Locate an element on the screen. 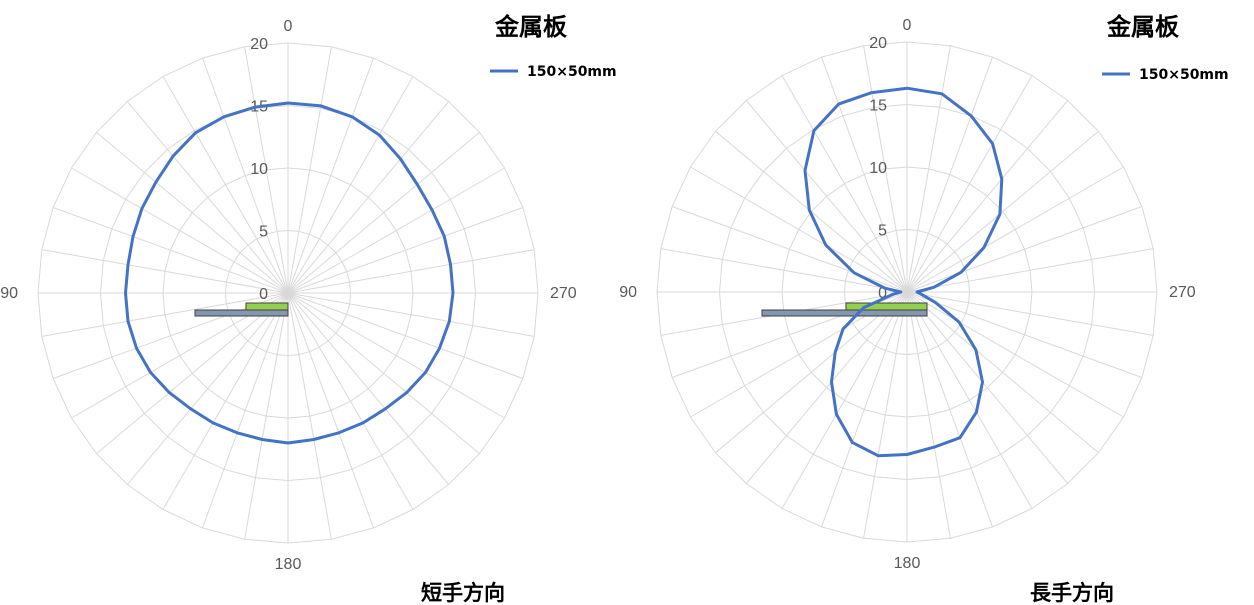 This screenshot has height=605, width=1254. radial-tick-label: 15 is located at coordinates (878, 106).